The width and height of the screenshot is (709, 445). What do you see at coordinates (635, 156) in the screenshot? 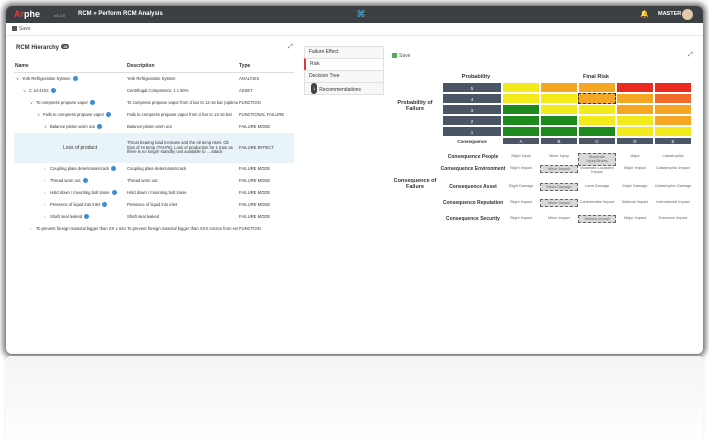
I see `consequence-impact: Major` at bounding box center [635, 156].